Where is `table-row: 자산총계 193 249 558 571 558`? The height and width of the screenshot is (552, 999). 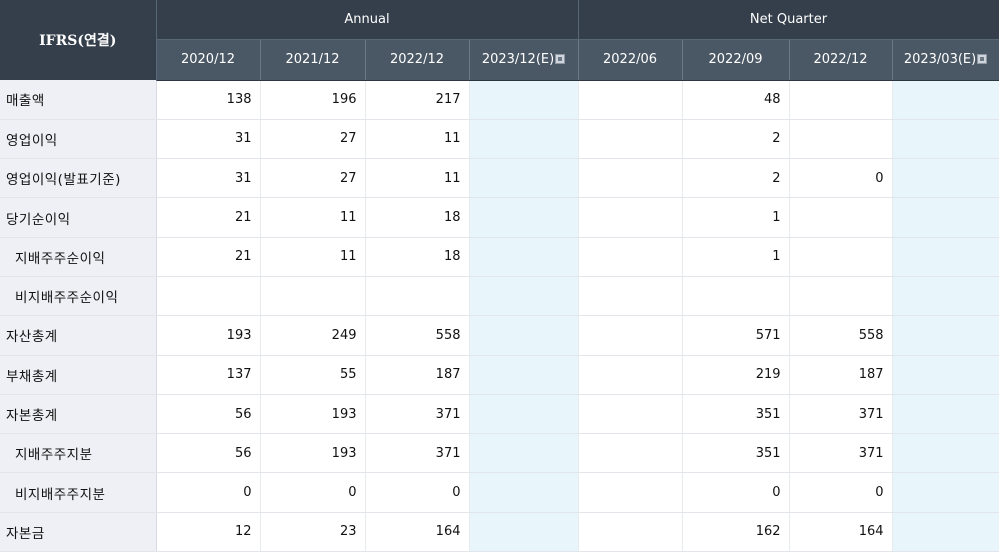 table-row: 자산총계 193 249 558 571 558 is located at coordinates (499, 335).